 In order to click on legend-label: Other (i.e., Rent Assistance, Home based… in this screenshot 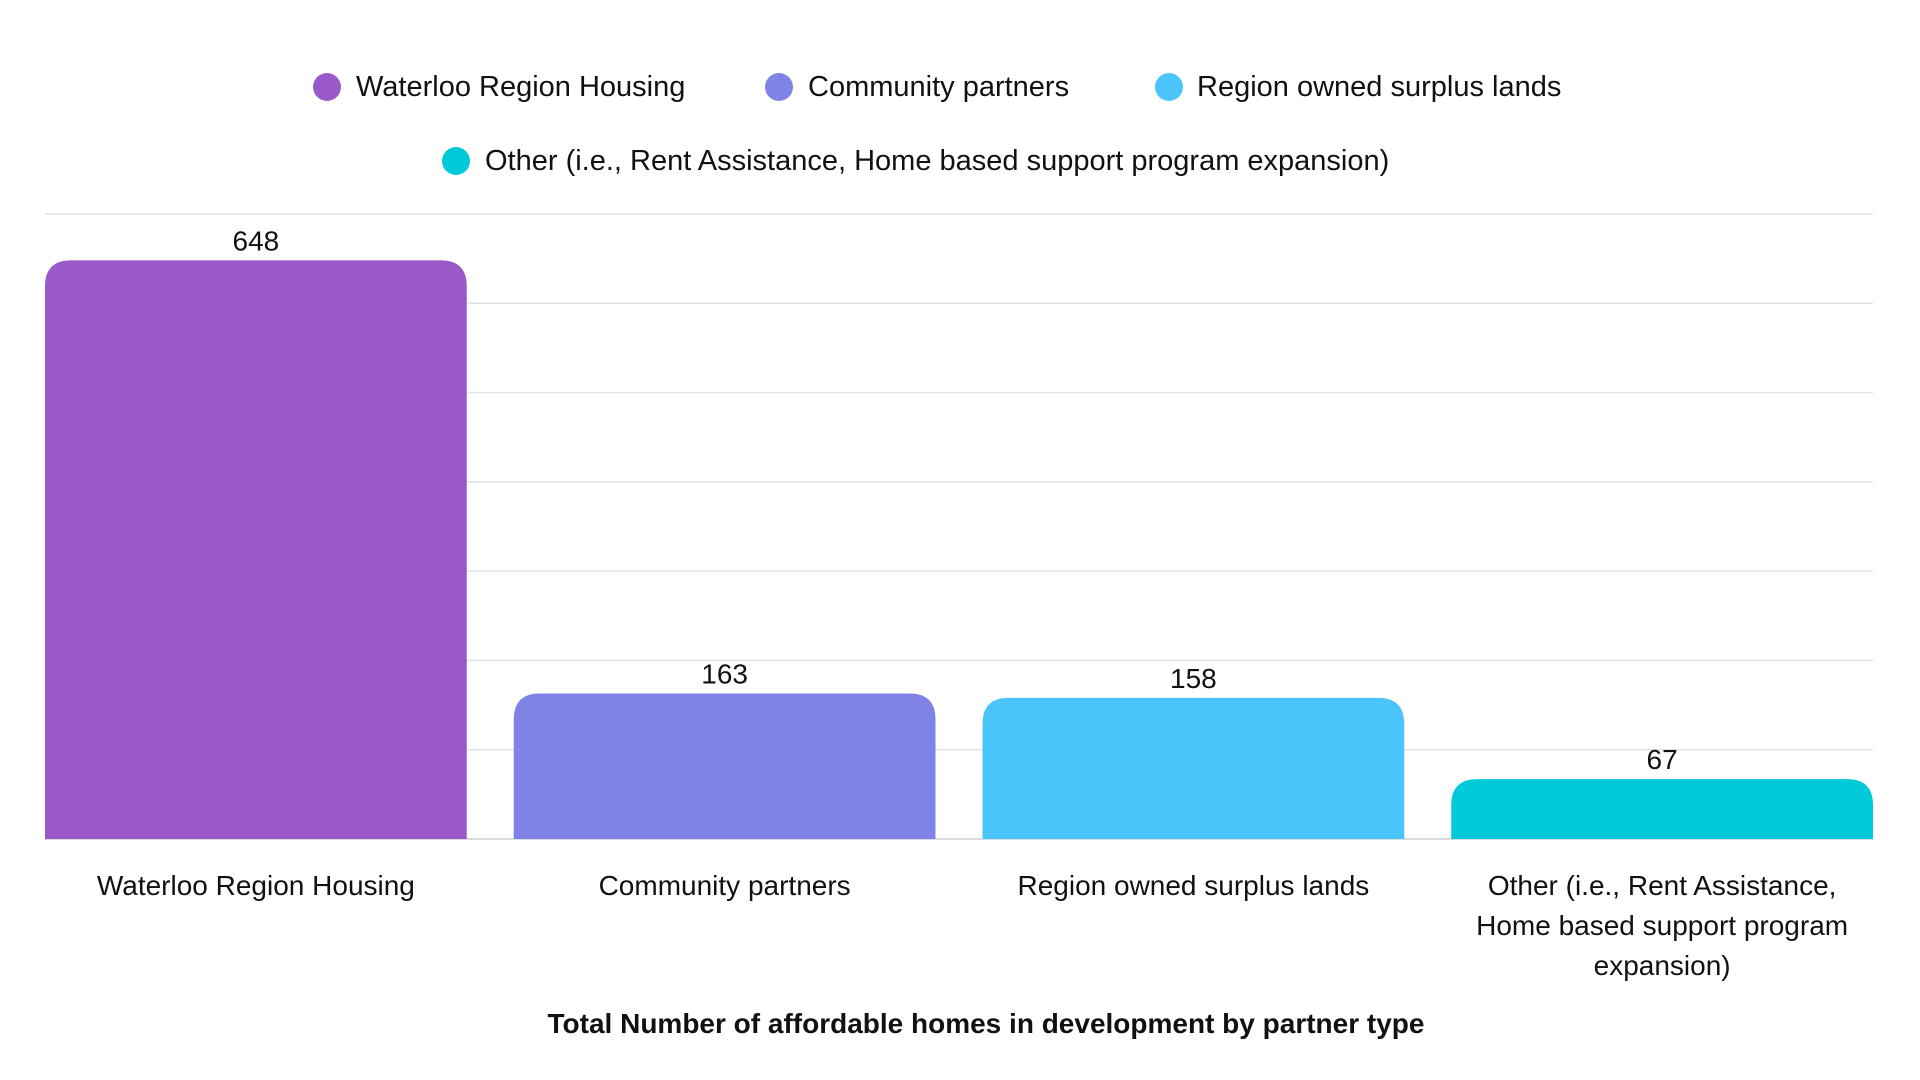, I will do `click(937, 161)`.